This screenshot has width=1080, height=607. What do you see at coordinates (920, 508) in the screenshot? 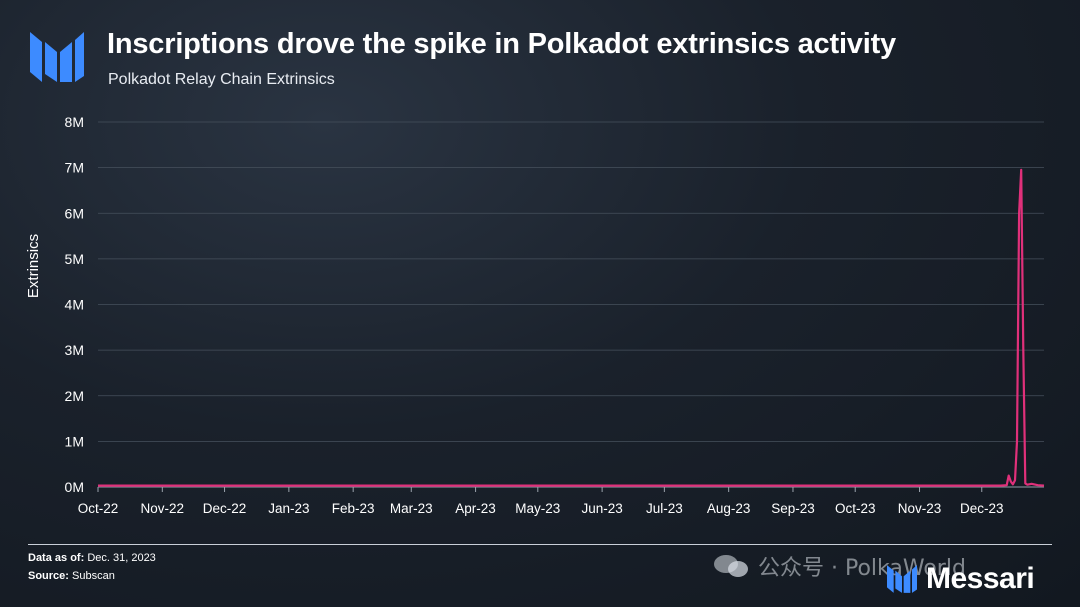
I see `x-tick-label: Nov-23` at bounding box center [920, 508].